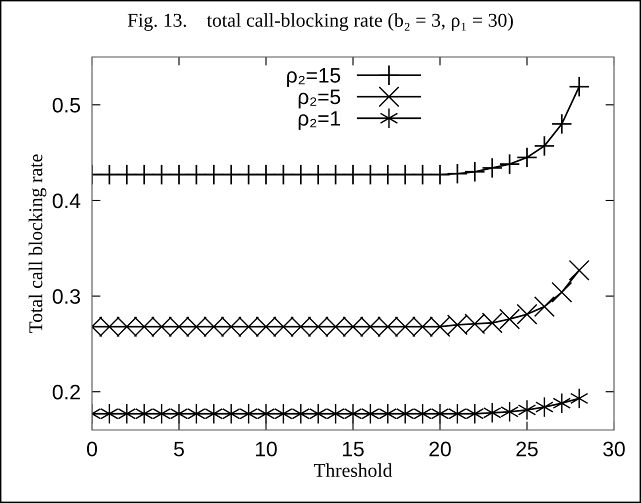 Image resolution: width=641 pixels, height=503 pixels. Describe the element at coordinates (353, 449) in the screenshot. I see `x-tick-label: 15` at that location.